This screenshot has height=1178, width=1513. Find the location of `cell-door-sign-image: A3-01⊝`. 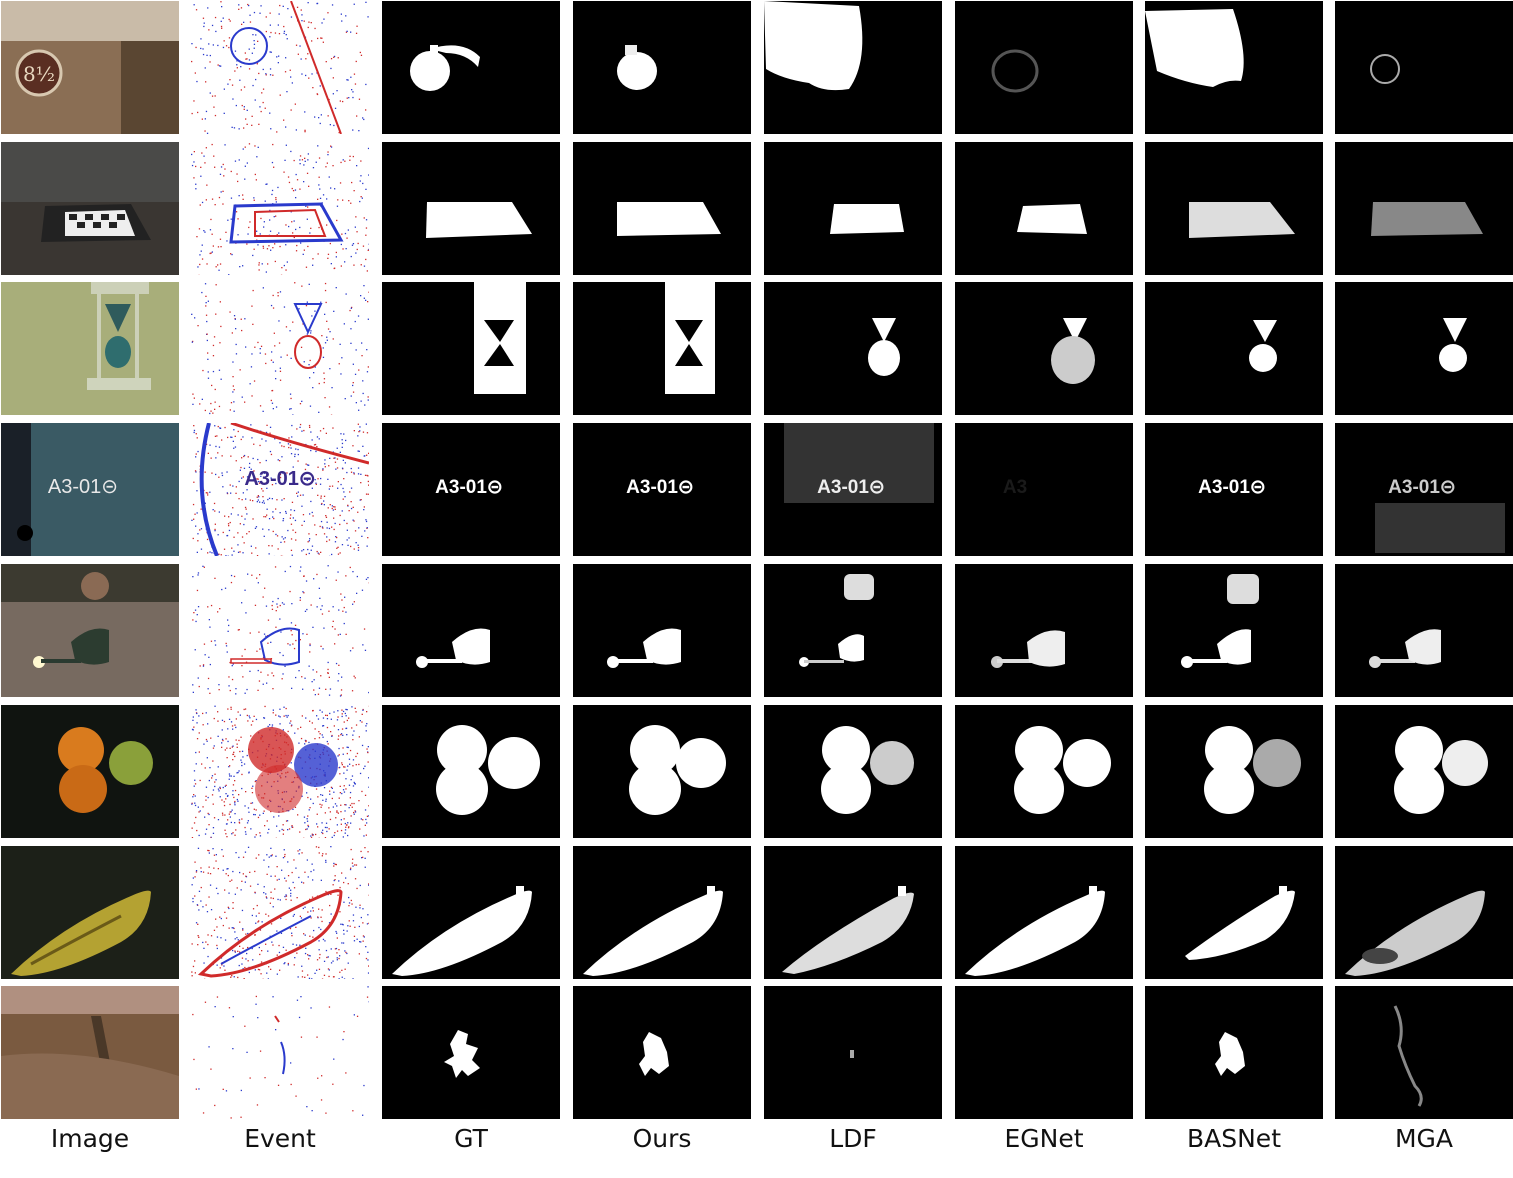

cell-door-sign-image: A3-01⊝ is located at coordinates (90, 489).